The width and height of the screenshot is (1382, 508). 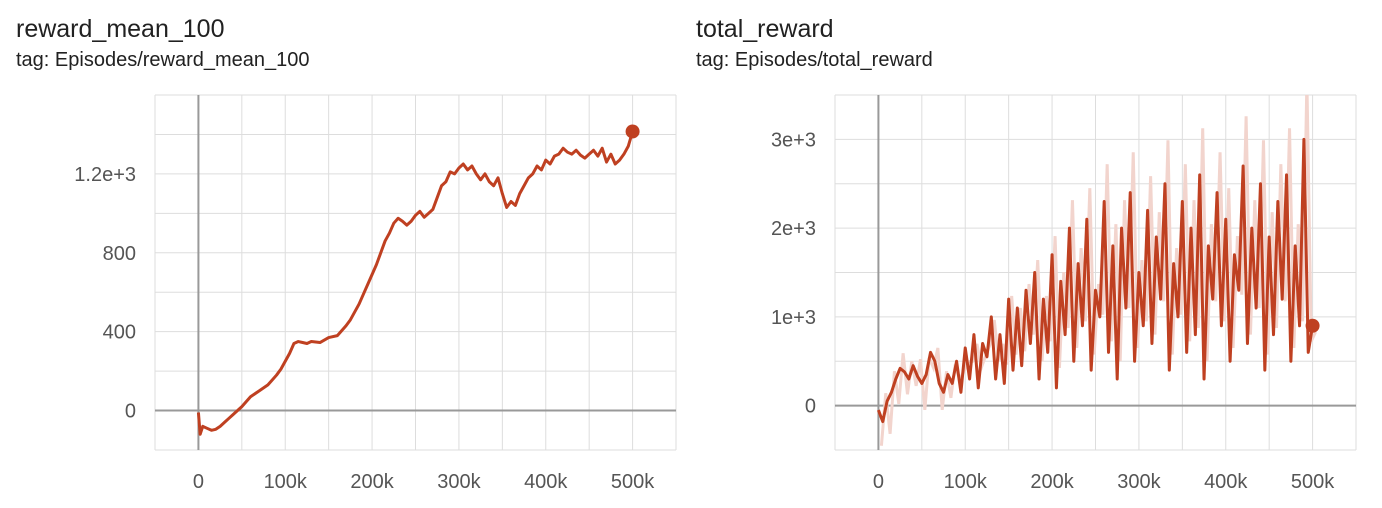 What do you see at coordinates (793, 318) in the screenshot?
I see `y-tick-label: 1e+3` at bounding box center [793, 318].